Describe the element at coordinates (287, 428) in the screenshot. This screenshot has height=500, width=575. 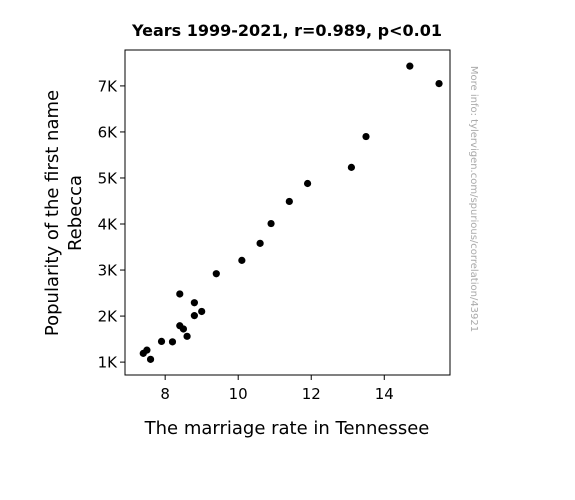
I see `x-axis-label: The marriage rate in Tennessee` at that location.